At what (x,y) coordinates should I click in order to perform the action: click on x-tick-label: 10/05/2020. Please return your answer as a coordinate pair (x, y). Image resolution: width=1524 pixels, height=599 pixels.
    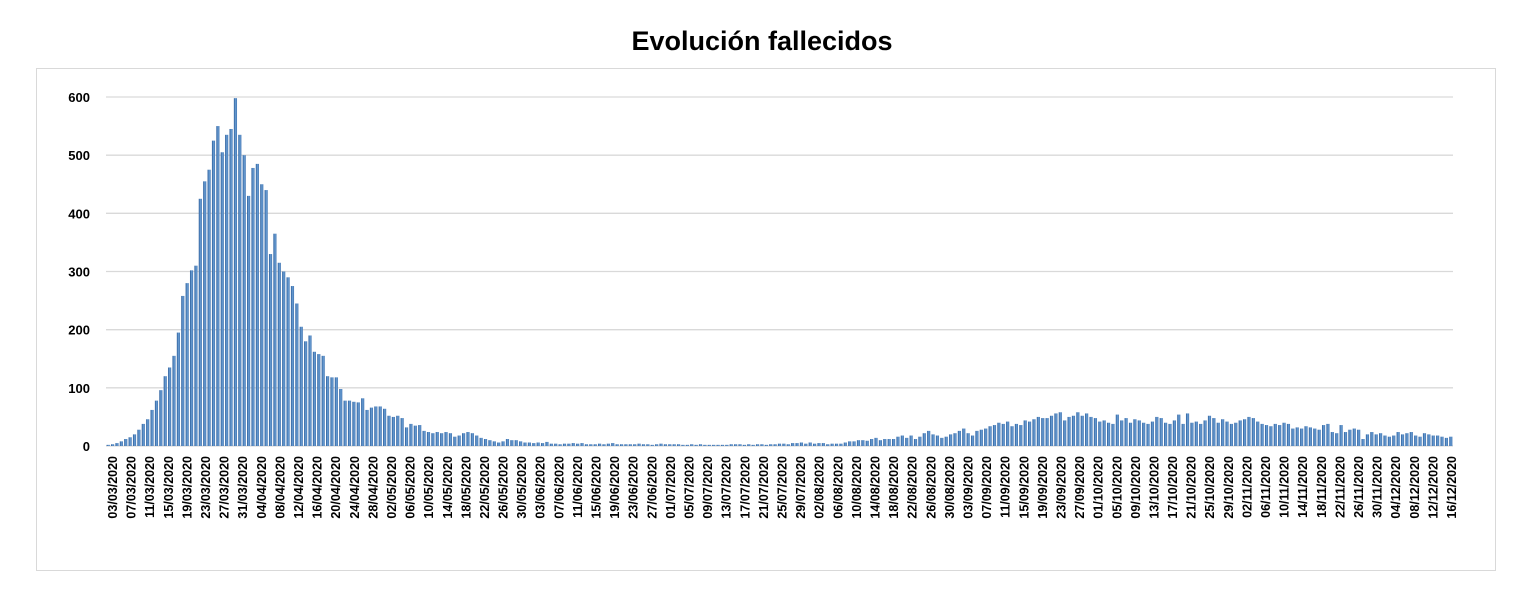
    Looking at the image, I should click on (429, 487).